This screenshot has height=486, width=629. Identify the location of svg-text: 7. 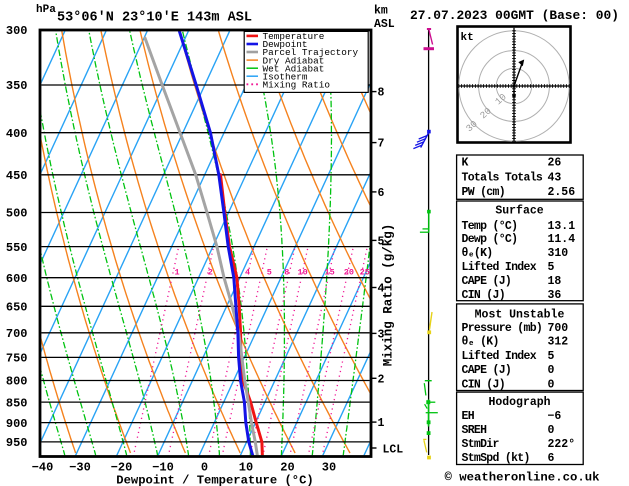
(381, 144).